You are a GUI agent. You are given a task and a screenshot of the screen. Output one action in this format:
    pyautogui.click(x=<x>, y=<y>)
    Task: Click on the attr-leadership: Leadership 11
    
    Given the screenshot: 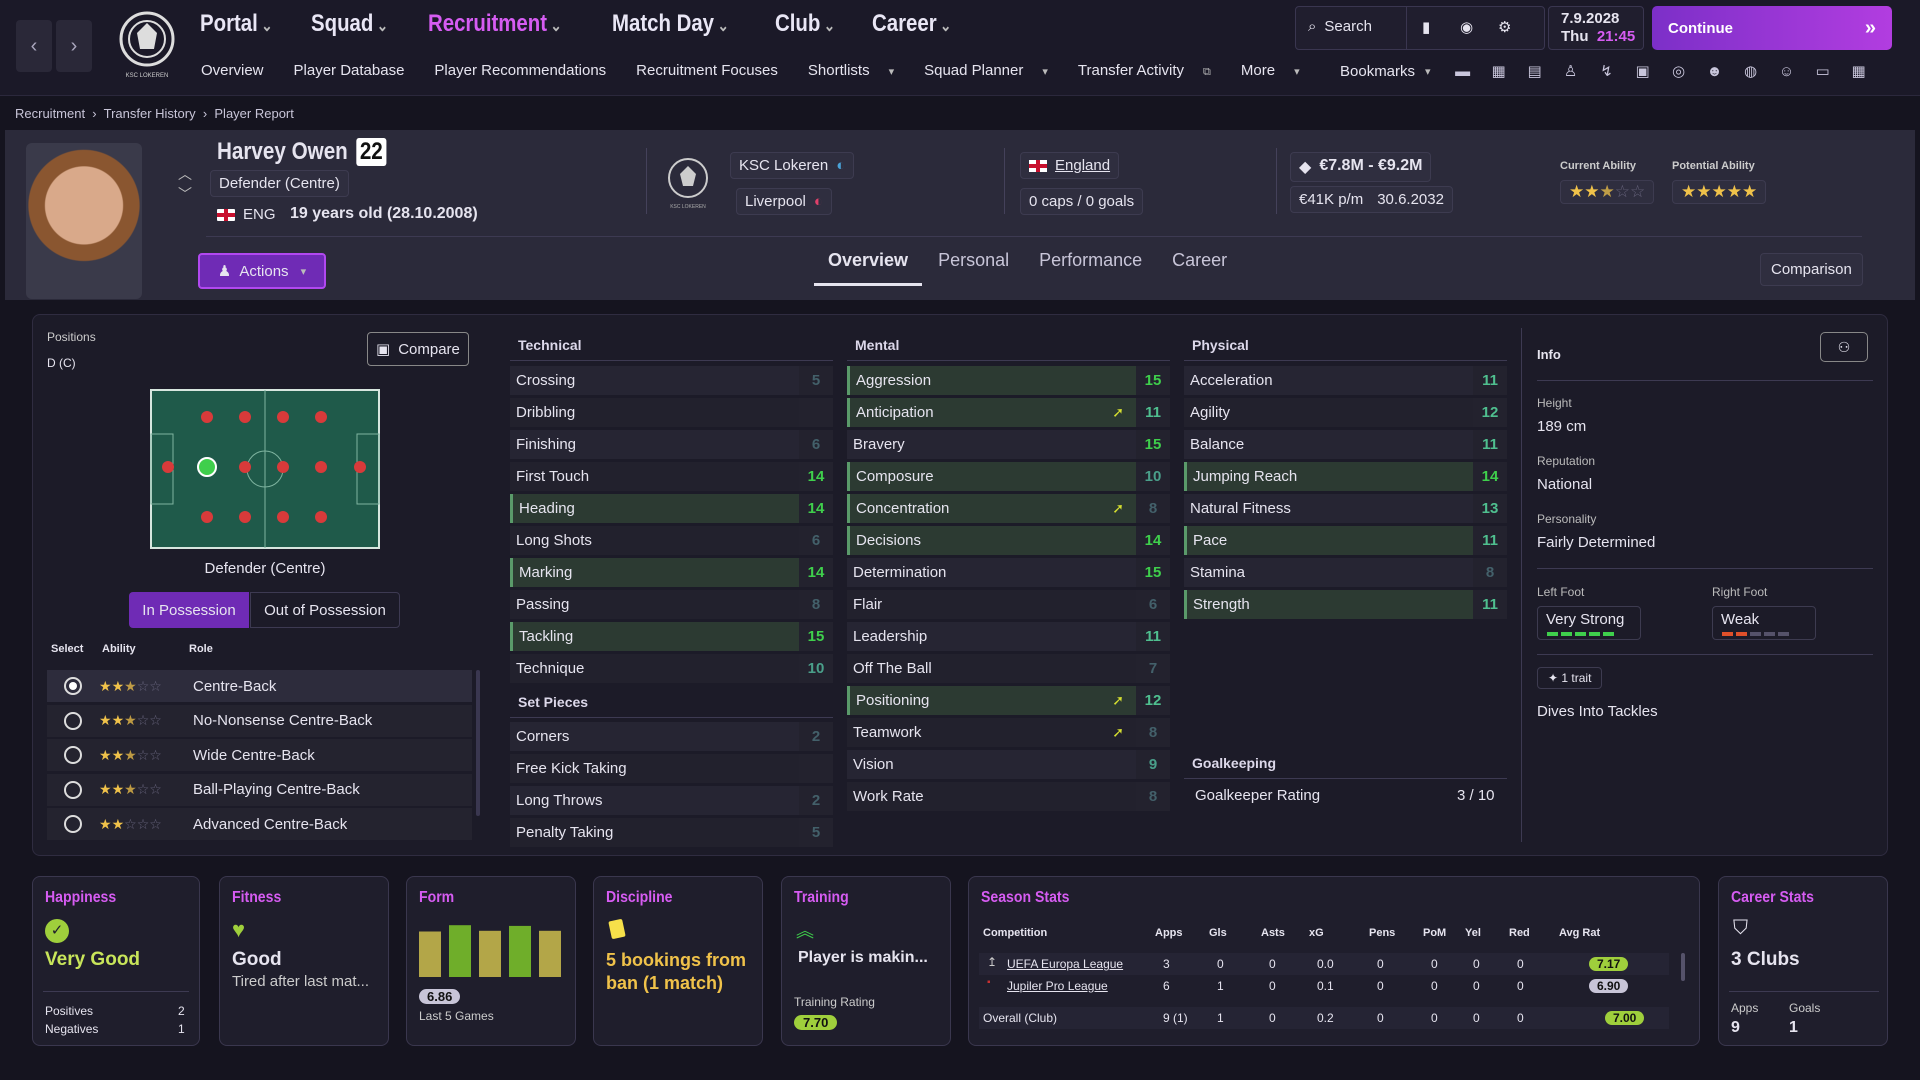 What is the action you would take?
    pyautogui.click(x=1008, y=636)
    